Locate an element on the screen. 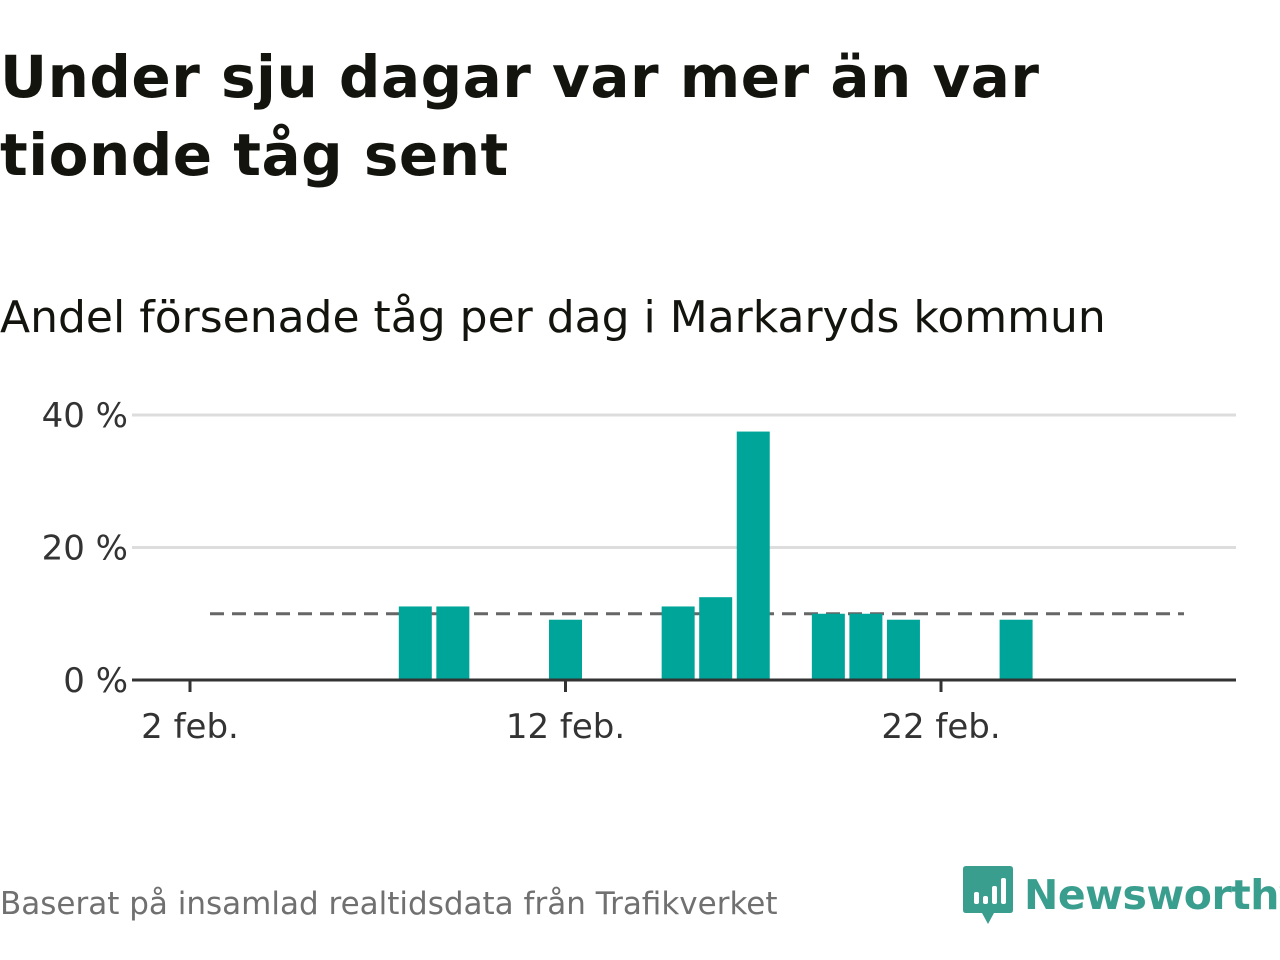 The image size is (1280, 960). y-tick-label: 40 % is located at coordinates (85, 416).